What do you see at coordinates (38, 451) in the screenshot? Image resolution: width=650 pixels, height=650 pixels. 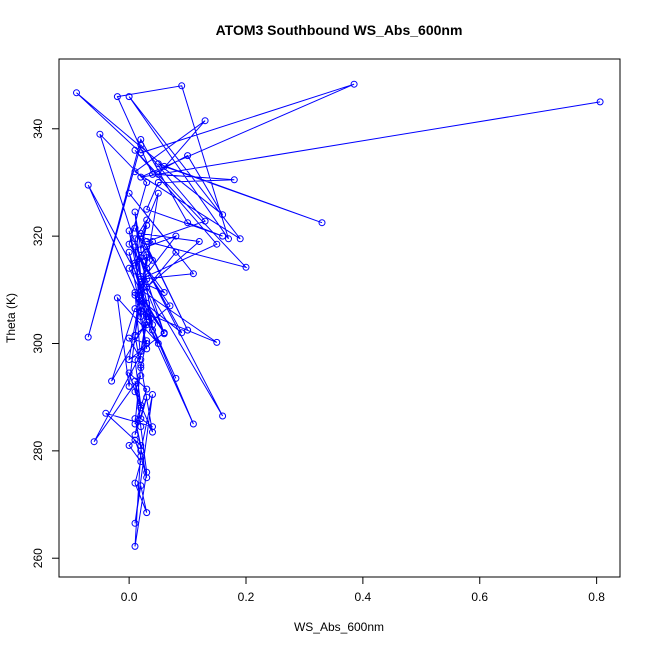 I see `y-tick-label: 280` at bounding box center [38, 451].